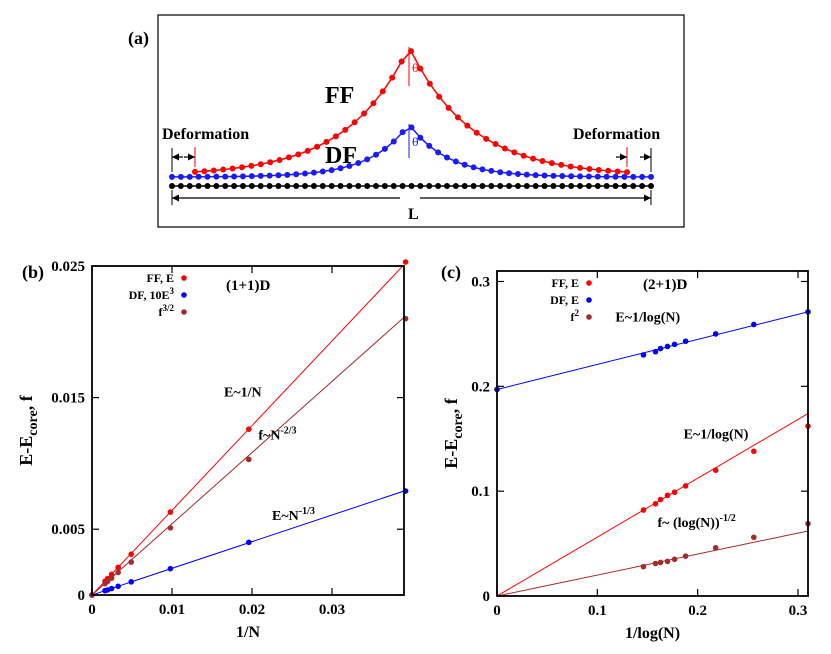  Describe the element at coordinates (184, 295) in the screenshot. I see `legend-marker` at that location.